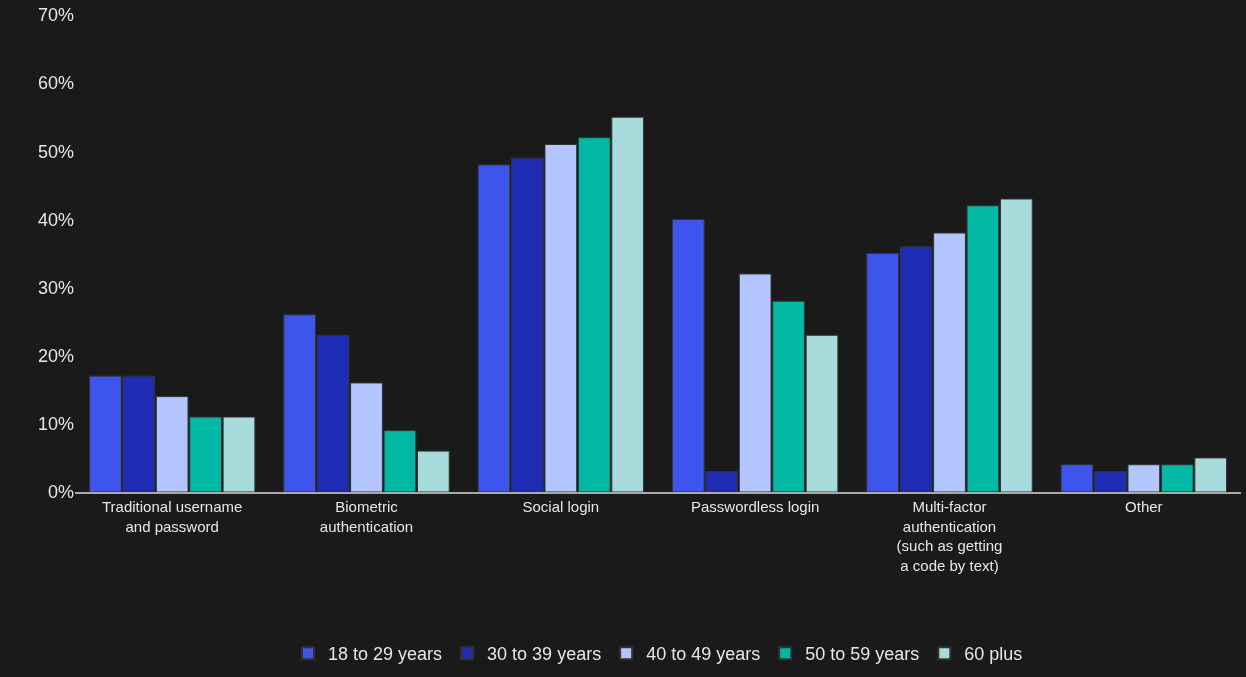 The image size is (1246, 677). What do you see at coordinates (993, 654) in the screenshot?
I see `legend-label: 60 plus` at bounding box center [993, 654].